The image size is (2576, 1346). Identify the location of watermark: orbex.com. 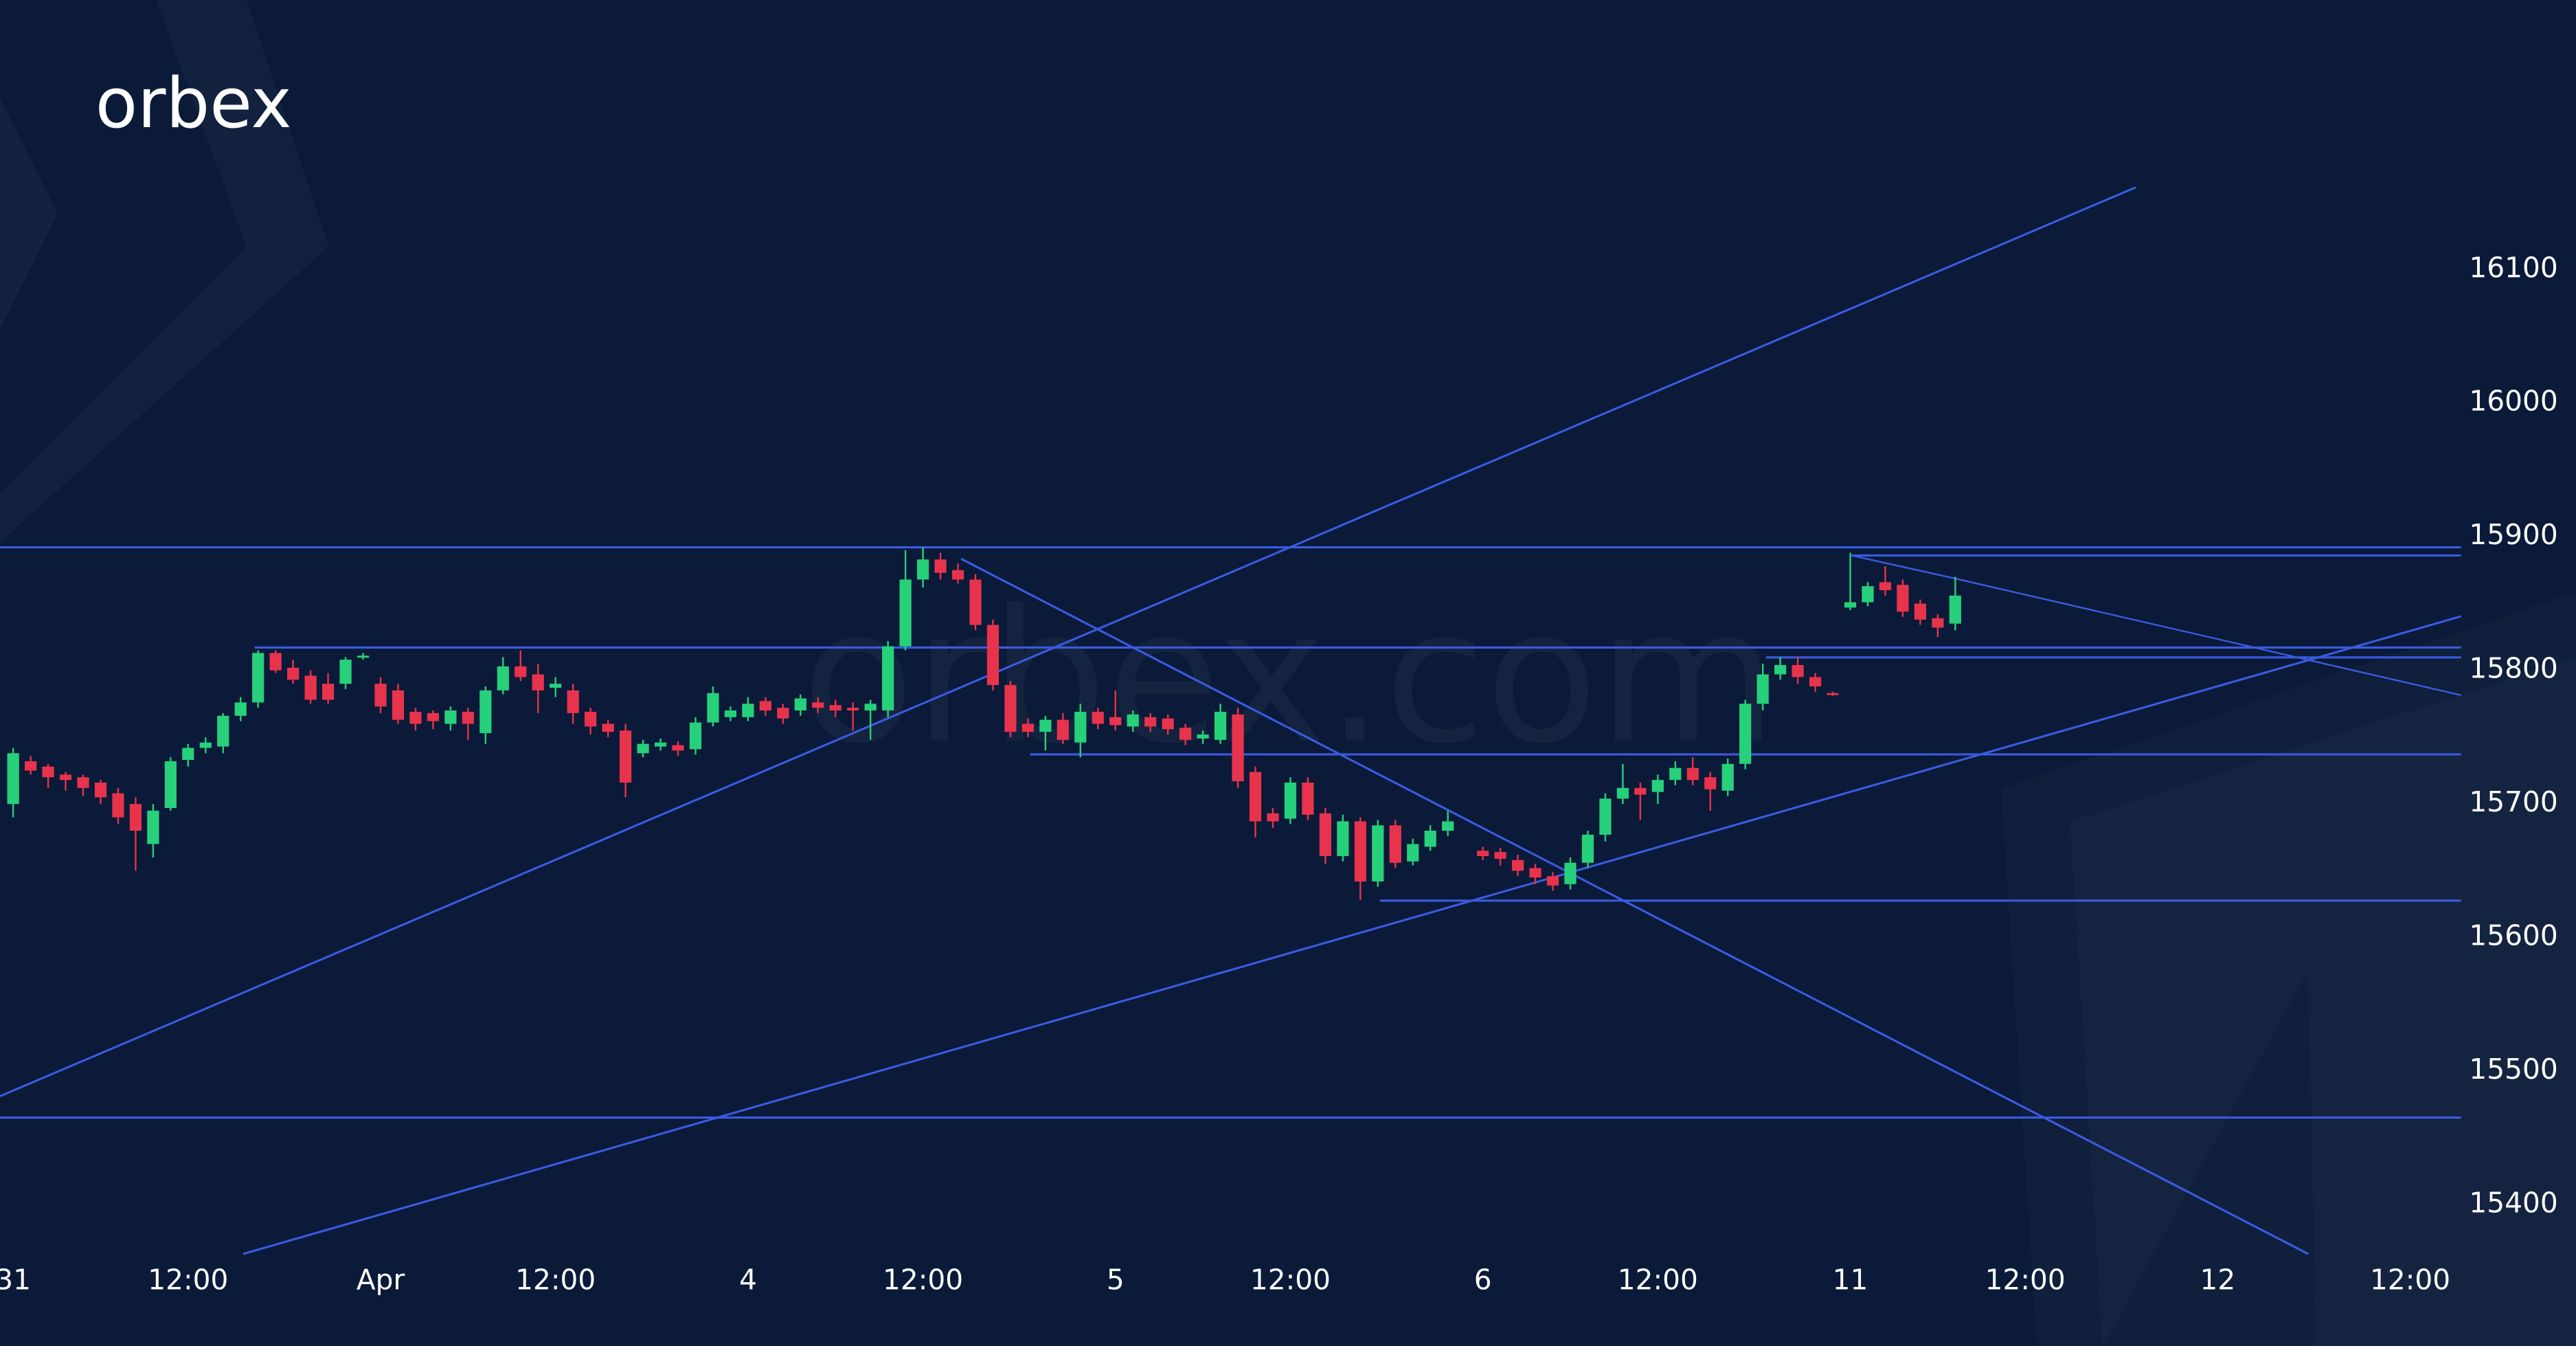
(1289, 677).